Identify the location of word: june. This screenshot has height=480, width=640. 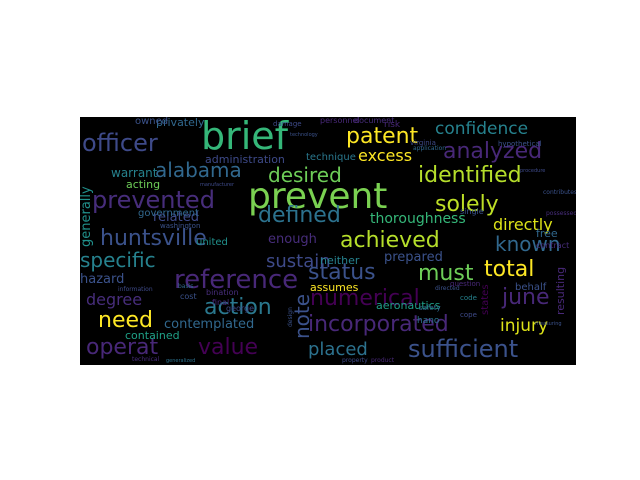
(526, 297).